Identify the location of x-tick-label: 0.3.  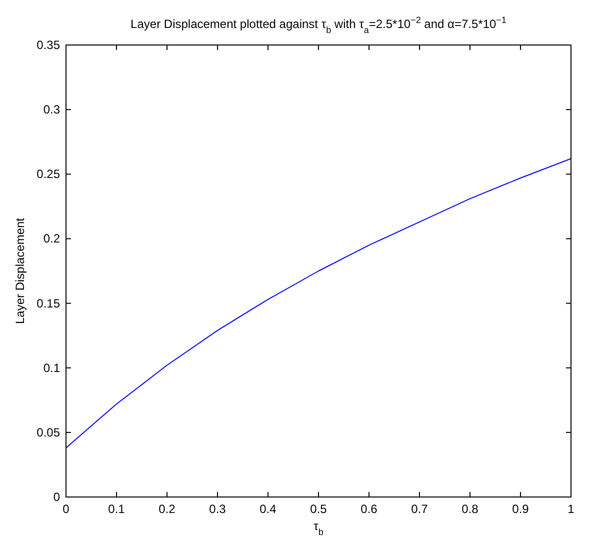
(217, 509).